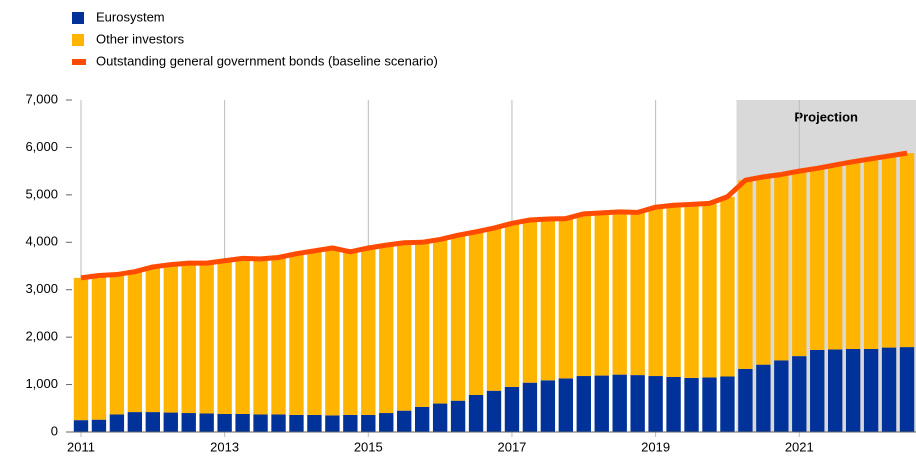 The image size is (916, 456). I want to click on x-tick-label: 2017, so click(511, 446).